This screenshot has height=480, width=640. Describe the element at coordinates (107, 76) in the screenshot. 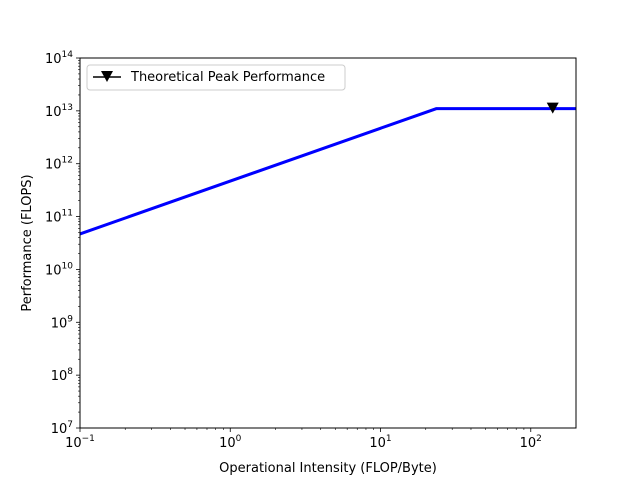

I see `legend-triangle-down-icon` at that location.